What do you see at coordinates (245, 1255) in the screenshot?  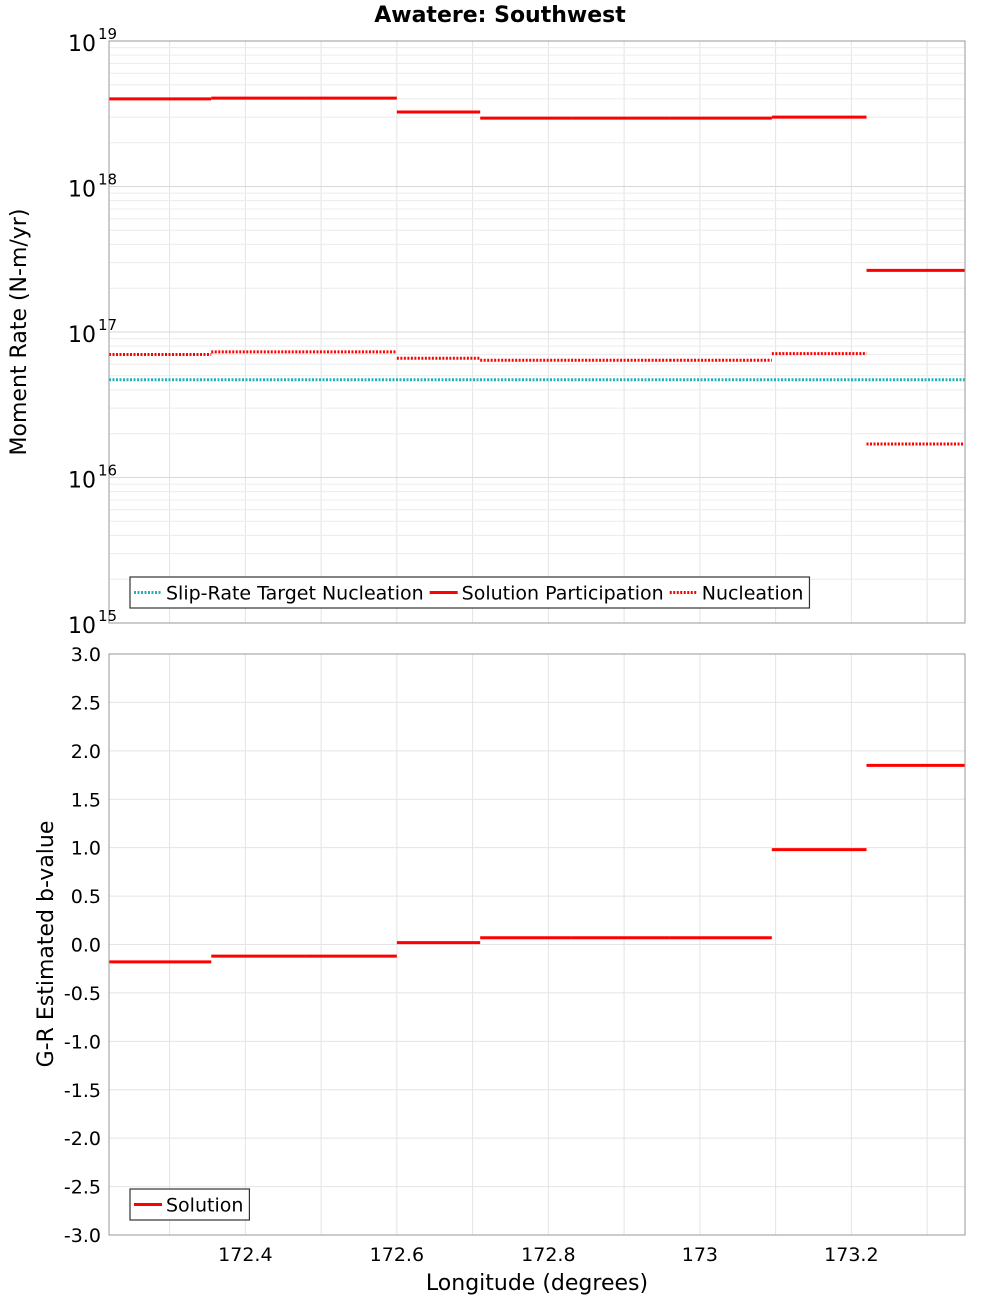 I see `x-tick-label: 172.4` at bounding box center [245, 1255].